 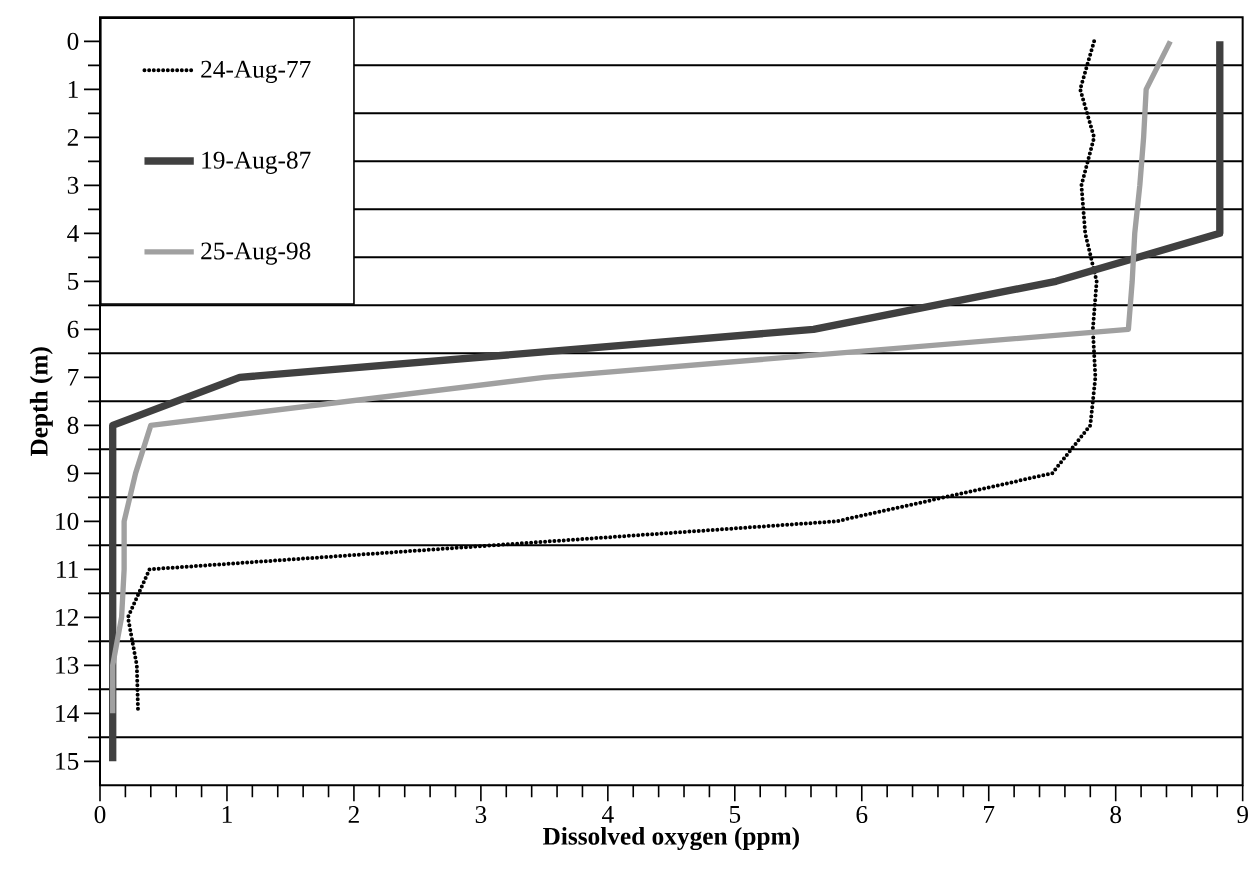 I want to click on y-tick-label: 13, so click(x=67, y=665).